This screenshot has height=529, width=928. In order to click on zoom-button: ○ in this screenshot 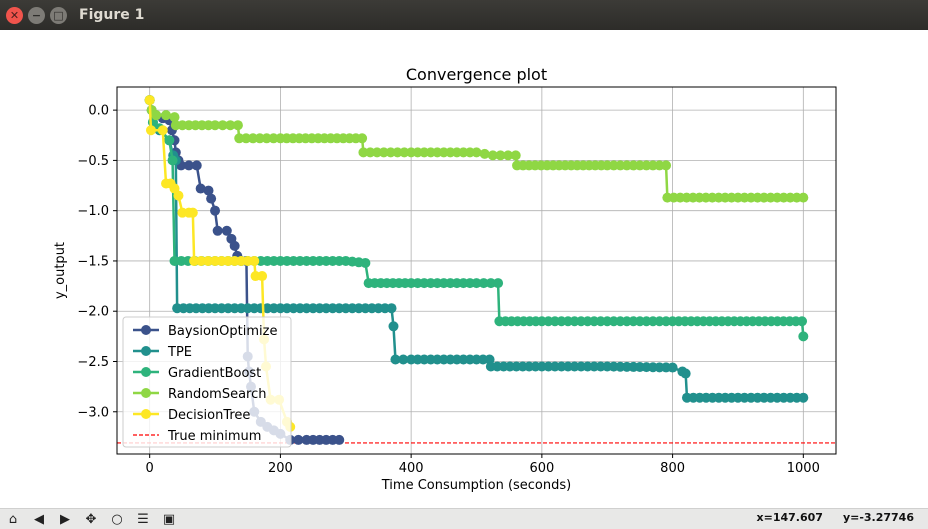, I will do `click(117, 519)`.